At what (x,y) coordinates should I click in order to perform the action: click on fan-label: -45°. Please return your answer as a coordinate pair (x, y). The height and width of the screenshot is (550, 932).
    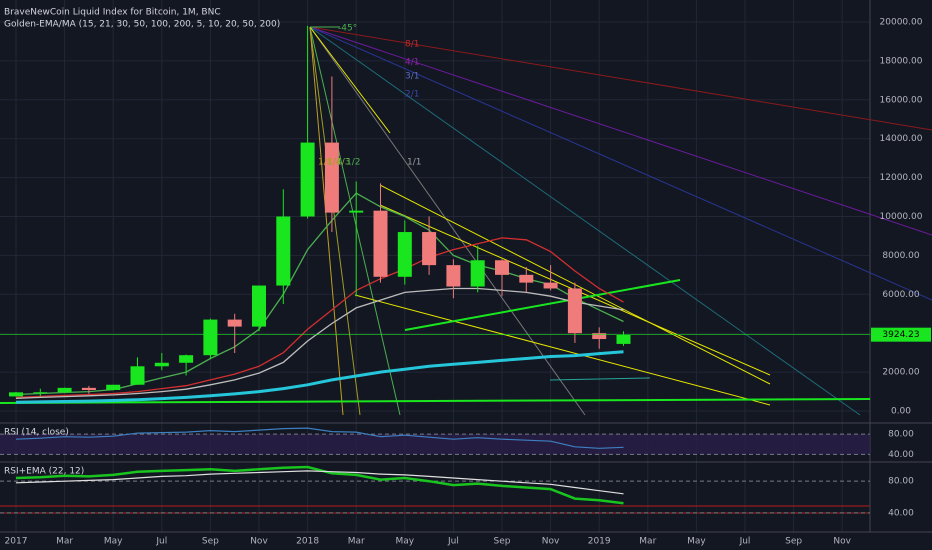
    Looking at the image, I should click on (347, 29).